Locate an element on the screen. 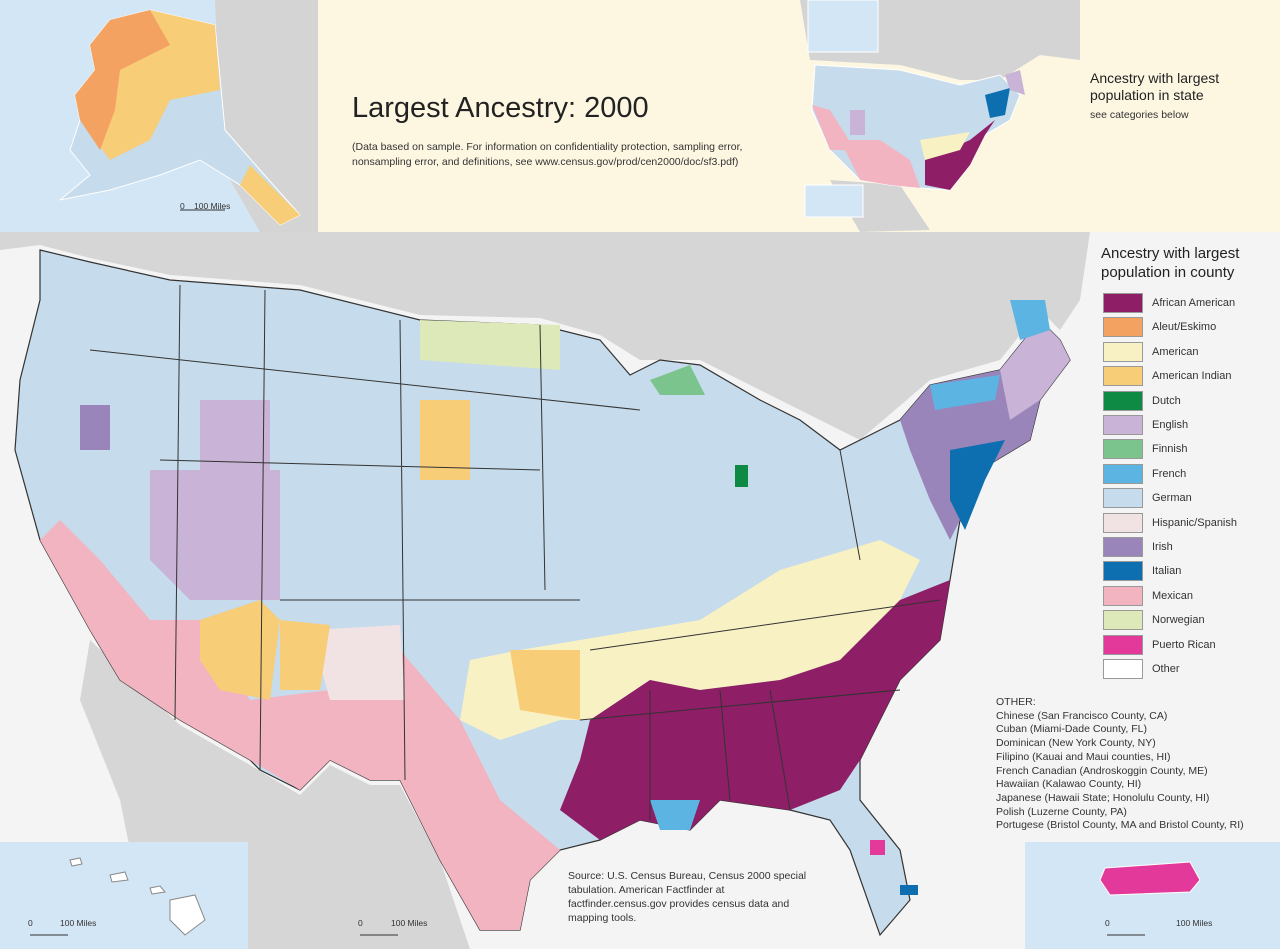 The height and width of the screenshot is (949, 1280). legend-item: American Indian is located at coordinates (1167, 376).